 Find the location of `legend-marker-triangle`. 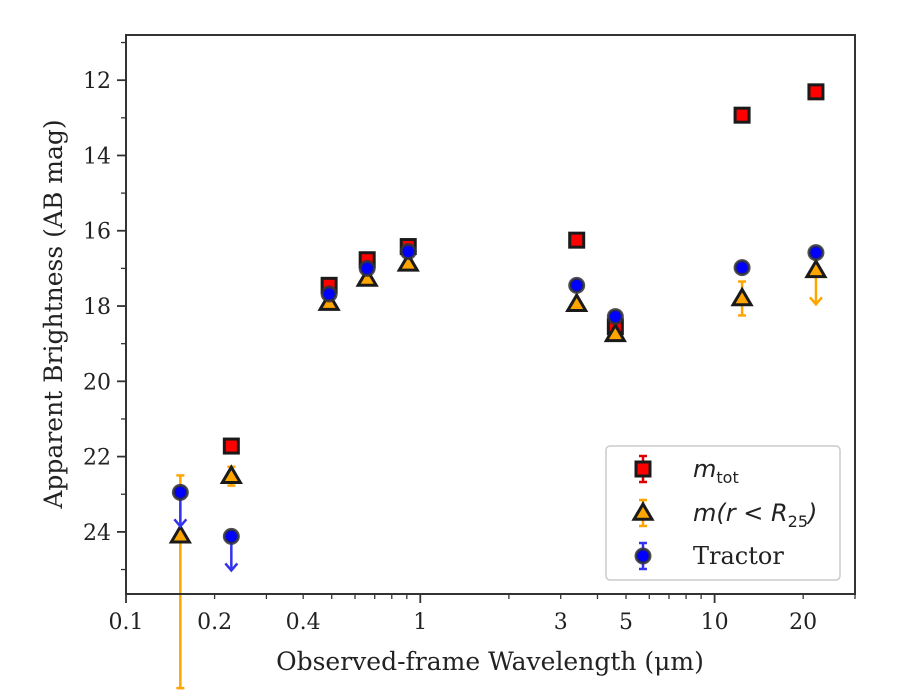

legend-marker-triangle is located at coordinates (643, 511).